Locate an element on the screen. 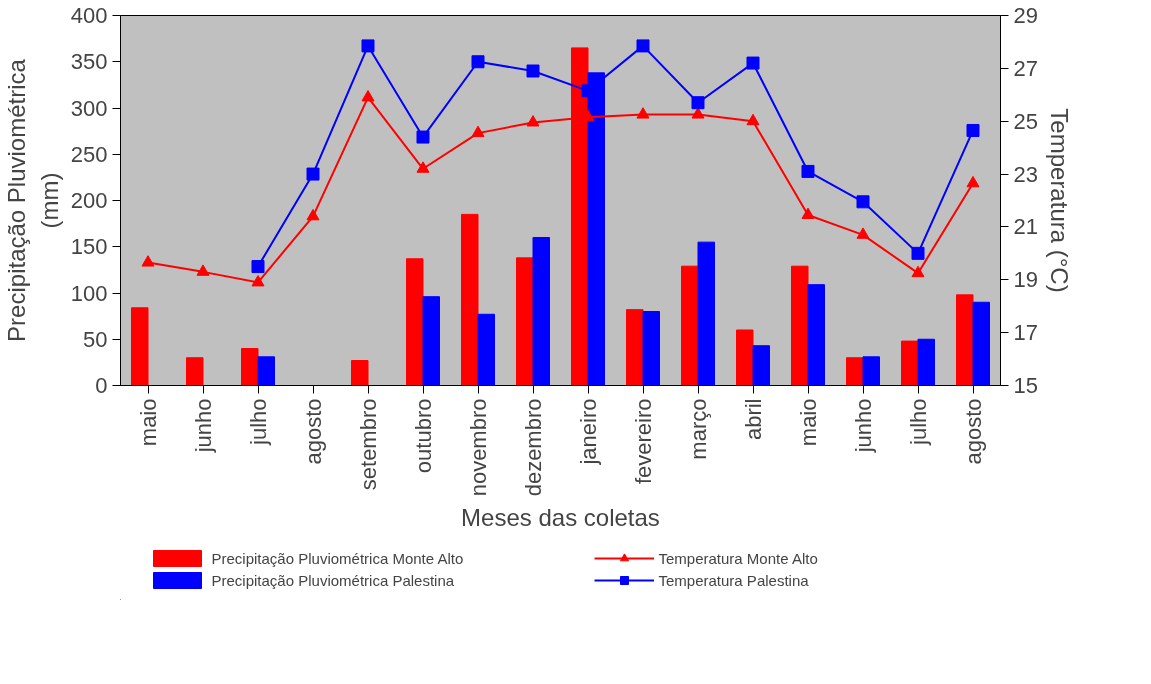 This screenshot has width=1151, height=684. y-tick-label: 350 is located at coordinates (89, 62).